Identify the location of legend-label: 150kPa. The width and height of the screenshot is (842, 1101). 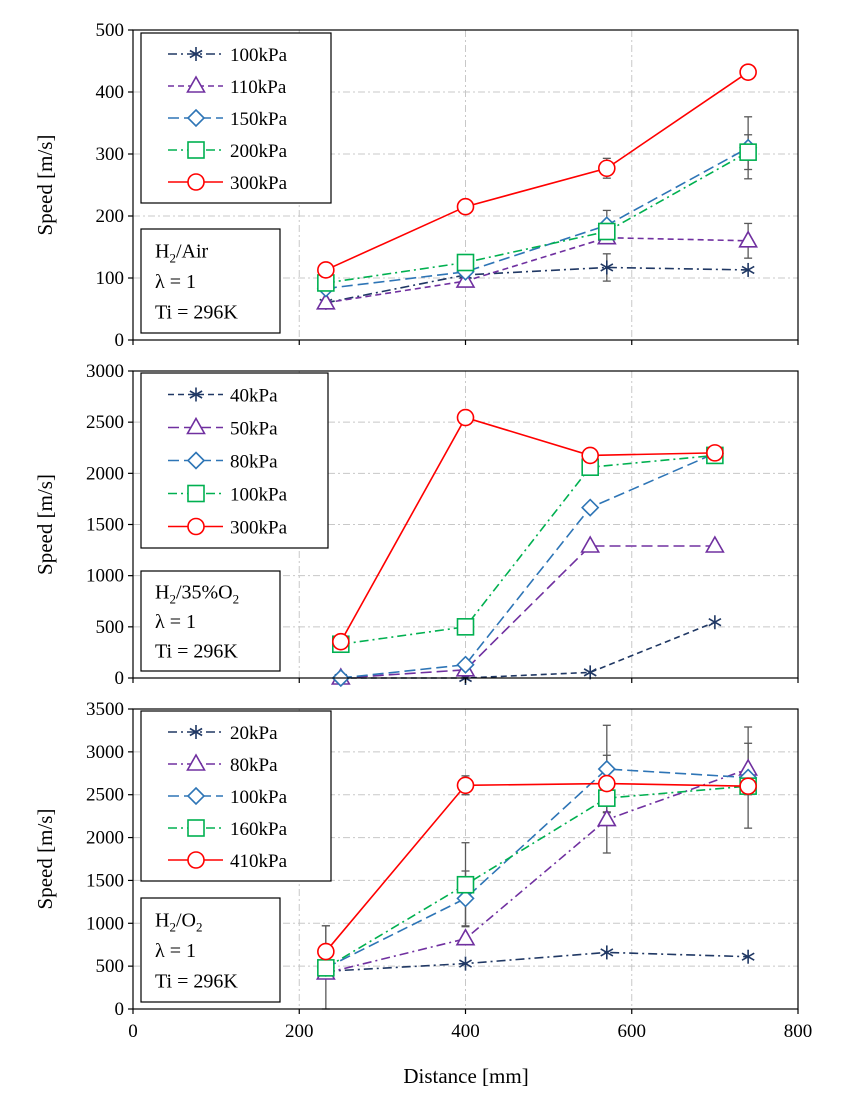
(259, 119).